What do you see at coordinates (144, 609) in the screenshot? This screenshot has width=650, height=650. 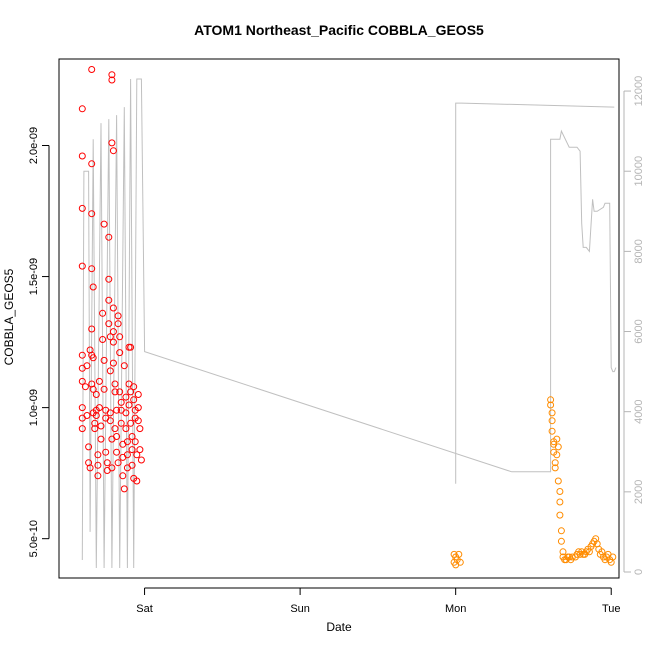 I see `x-tick-label: Sat` at bounding box center [144, 609].